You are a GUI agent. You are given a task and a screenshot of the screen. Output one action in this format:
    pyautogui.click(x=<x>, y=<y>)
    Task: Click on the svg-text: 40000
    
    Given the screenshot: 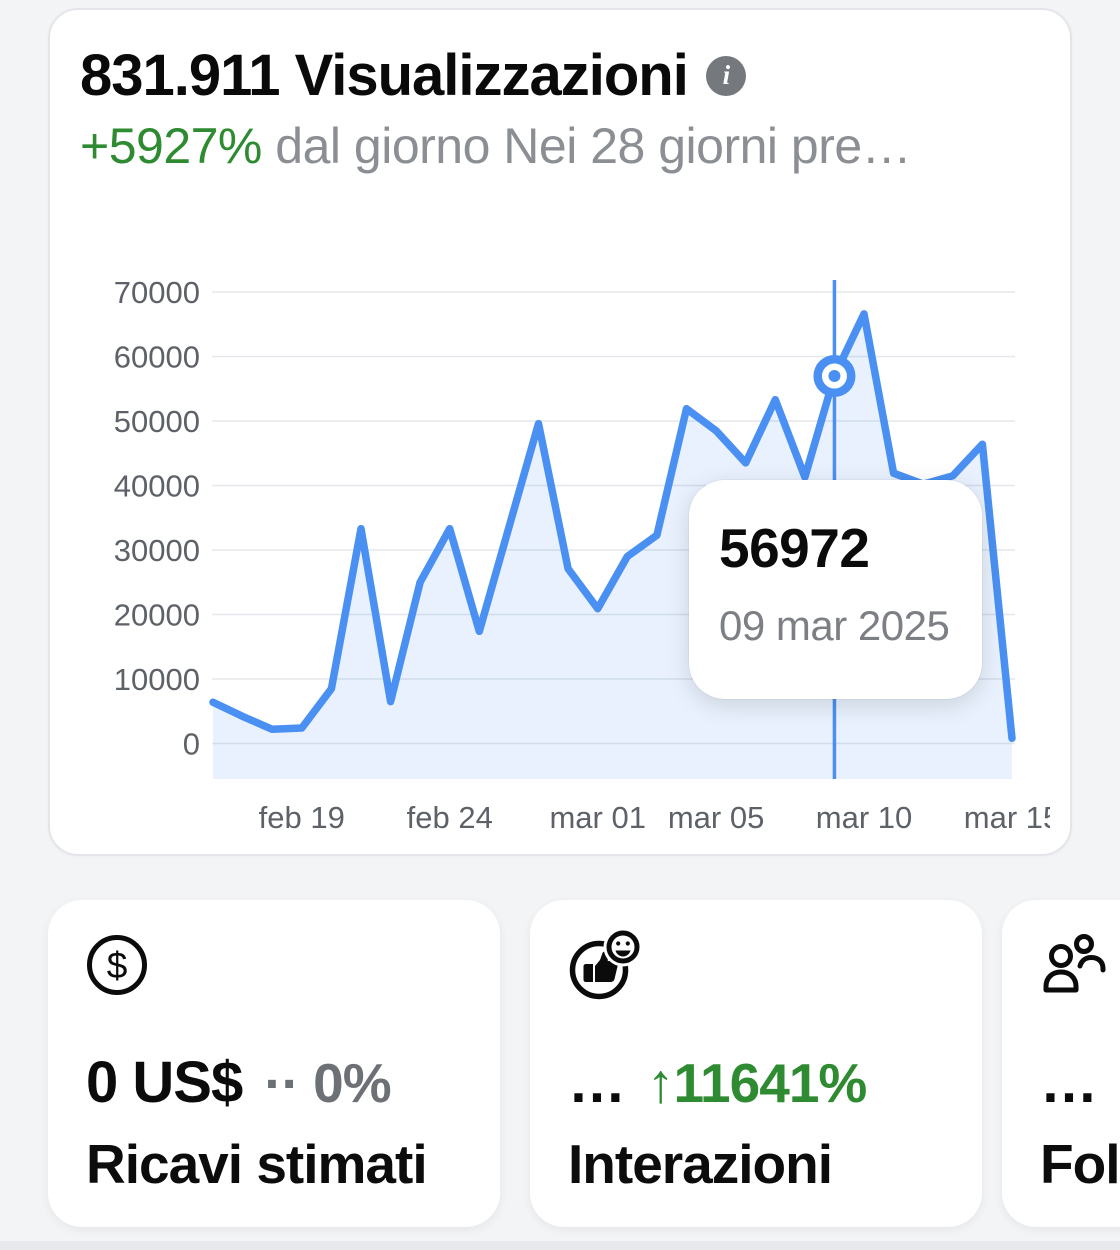 What is the action you would take?
    pyautogui.click(x=157, y=486)
    